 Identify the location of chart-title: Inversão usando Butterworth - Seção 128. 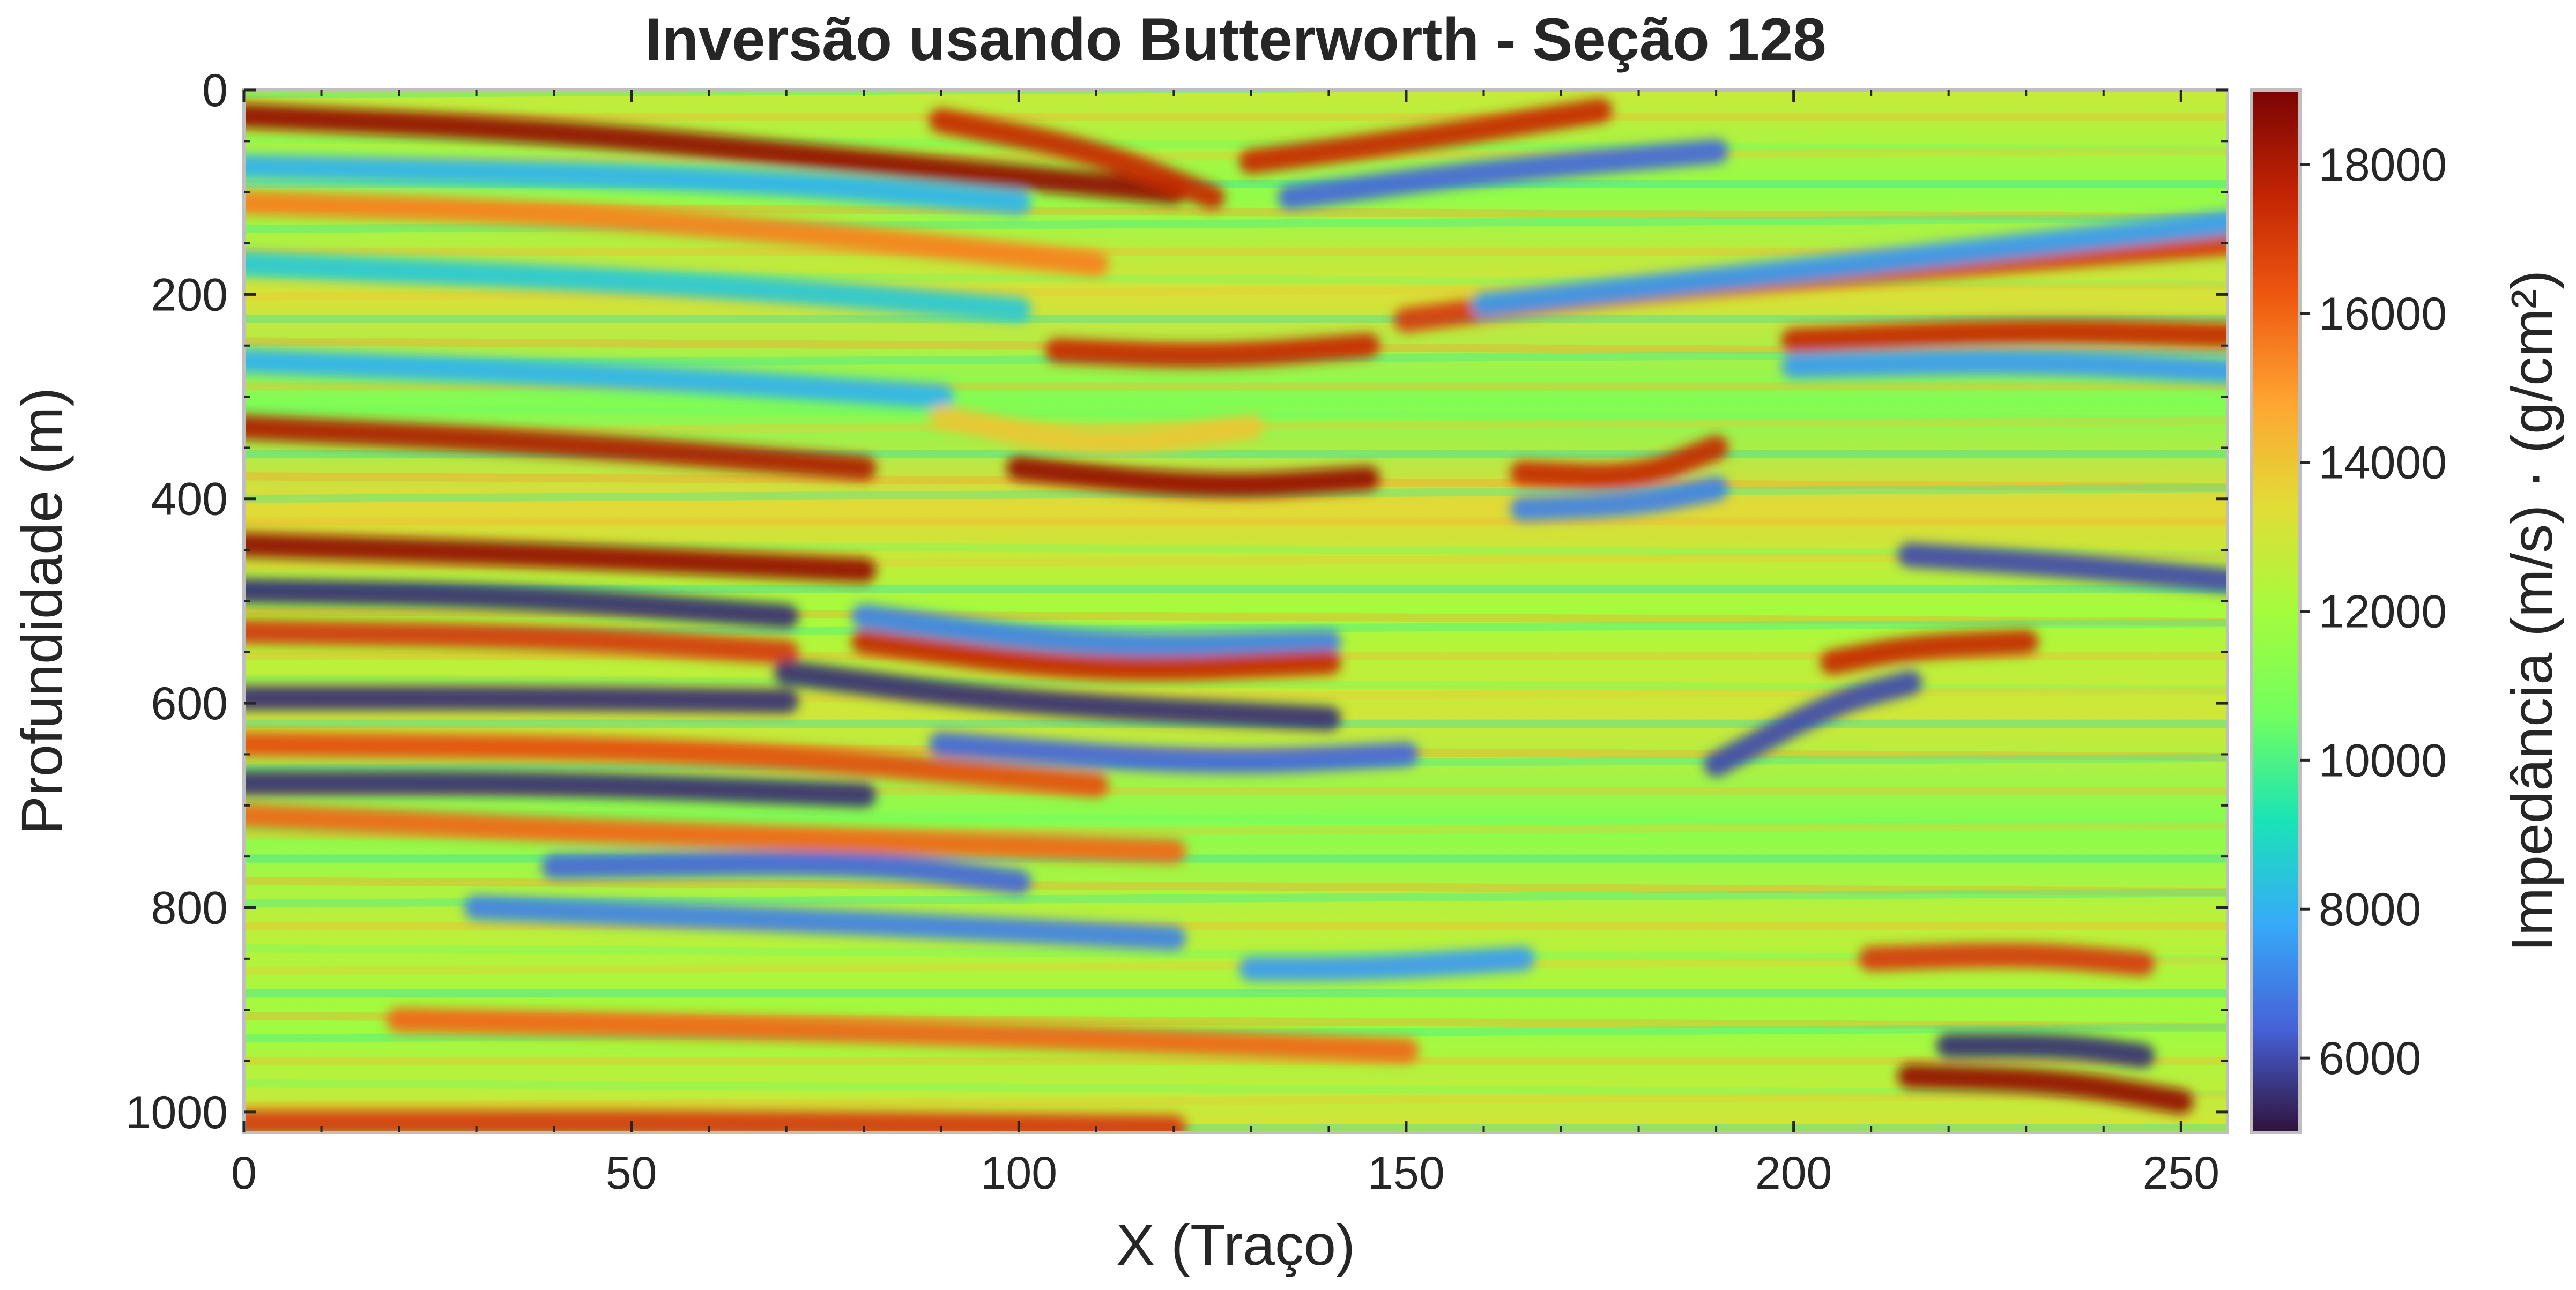
(1236, 39).